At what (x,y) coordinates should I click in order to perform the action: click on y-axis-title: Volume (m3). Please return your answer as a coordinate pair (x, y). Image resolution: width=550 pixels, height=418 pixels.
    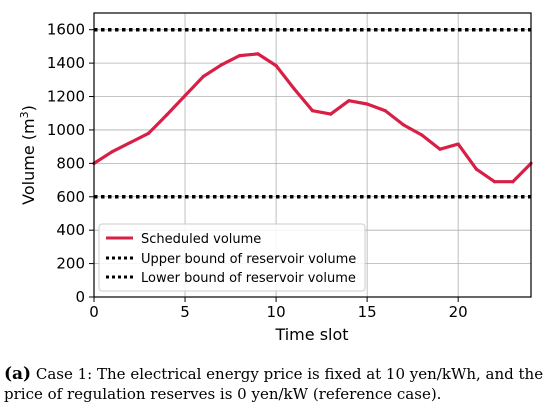
    Looking at the image, I should click on (28, 155).